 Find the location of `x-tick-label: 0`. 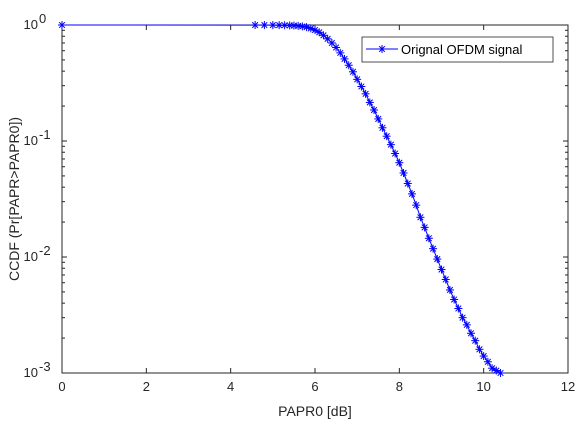

x-tick-label: 0 is located at coordinates (61, 386).